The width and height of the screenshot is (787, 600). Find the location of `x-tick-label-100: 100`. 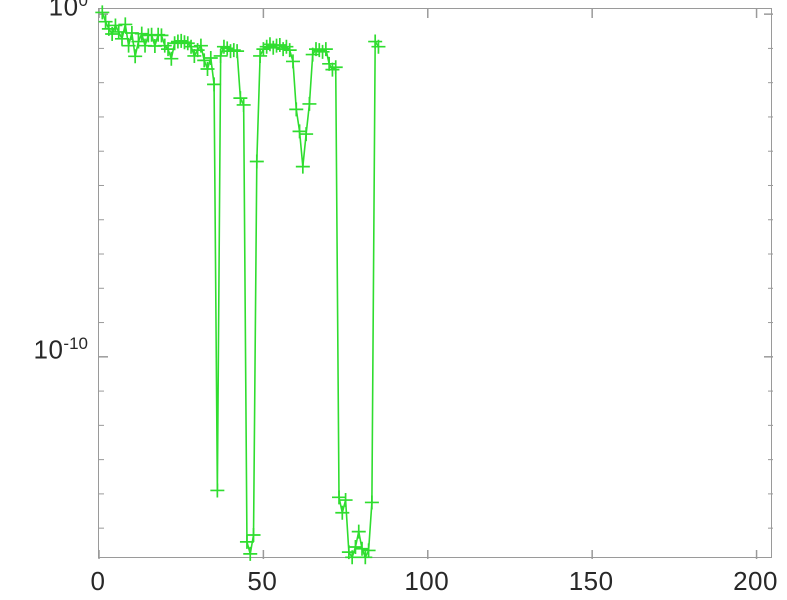

x-tick-label-100: 100 is located at coordinates (427, 581).